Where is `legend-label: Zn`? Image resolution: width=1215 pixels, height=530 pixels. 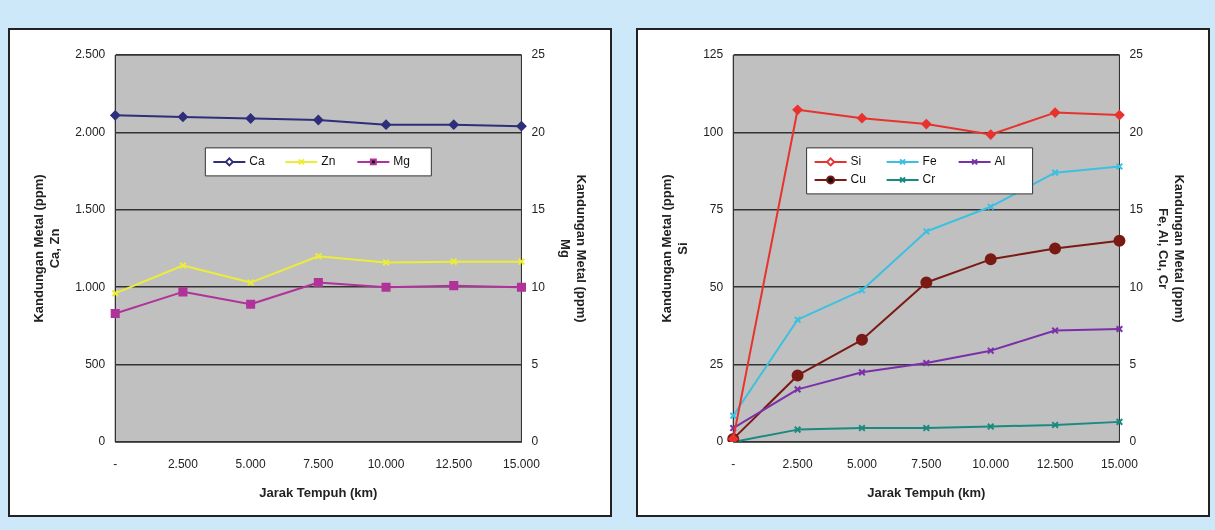 legend-label: Zn is located at coordinates (328, 161).